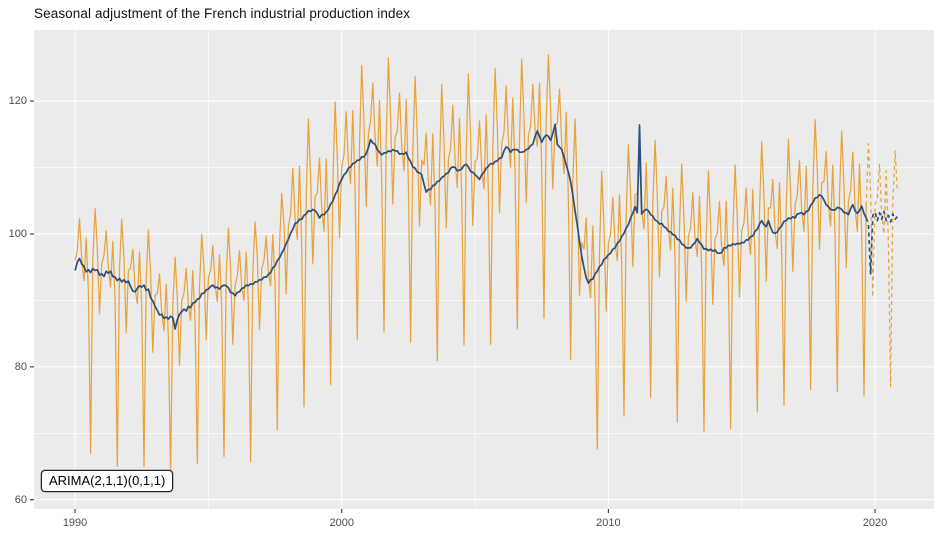 Image resolution: width=940 pixels, height=537 pixels. I want to click on y-axis-tick-label: 60, so click(20, 499).